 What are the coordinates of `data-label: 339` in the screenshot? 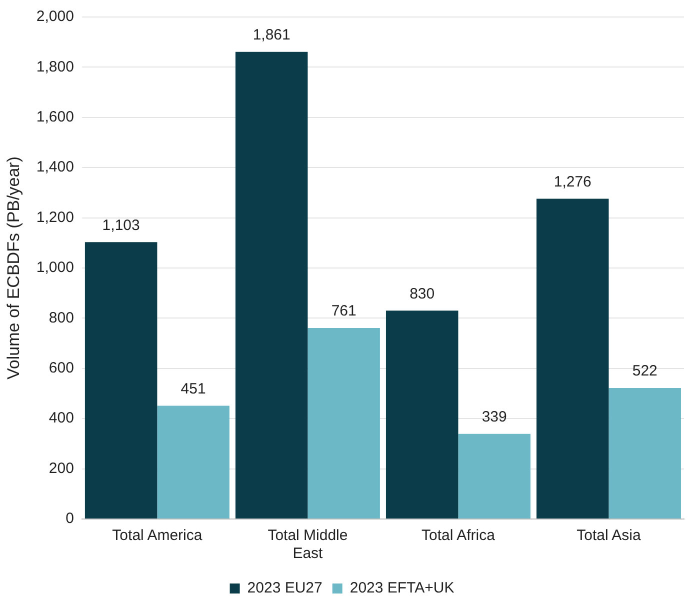 It's located at (494, 417).